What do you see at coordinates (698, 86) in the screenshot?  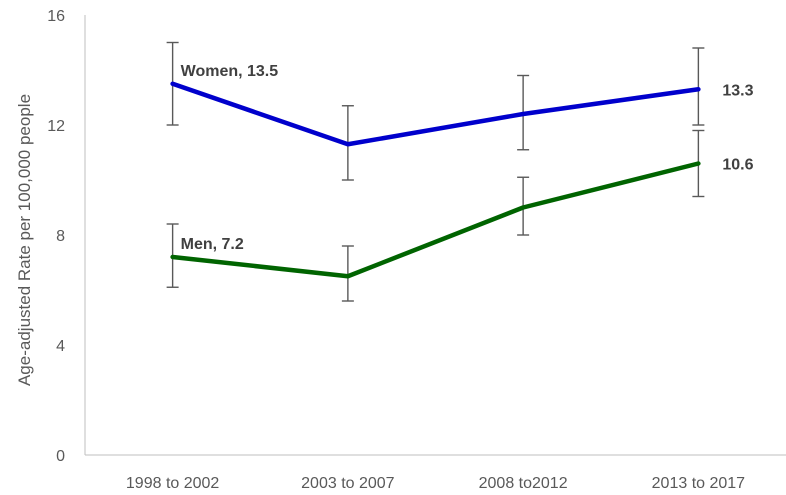 I see `women-error-bar` at bounding box center [698, 86].